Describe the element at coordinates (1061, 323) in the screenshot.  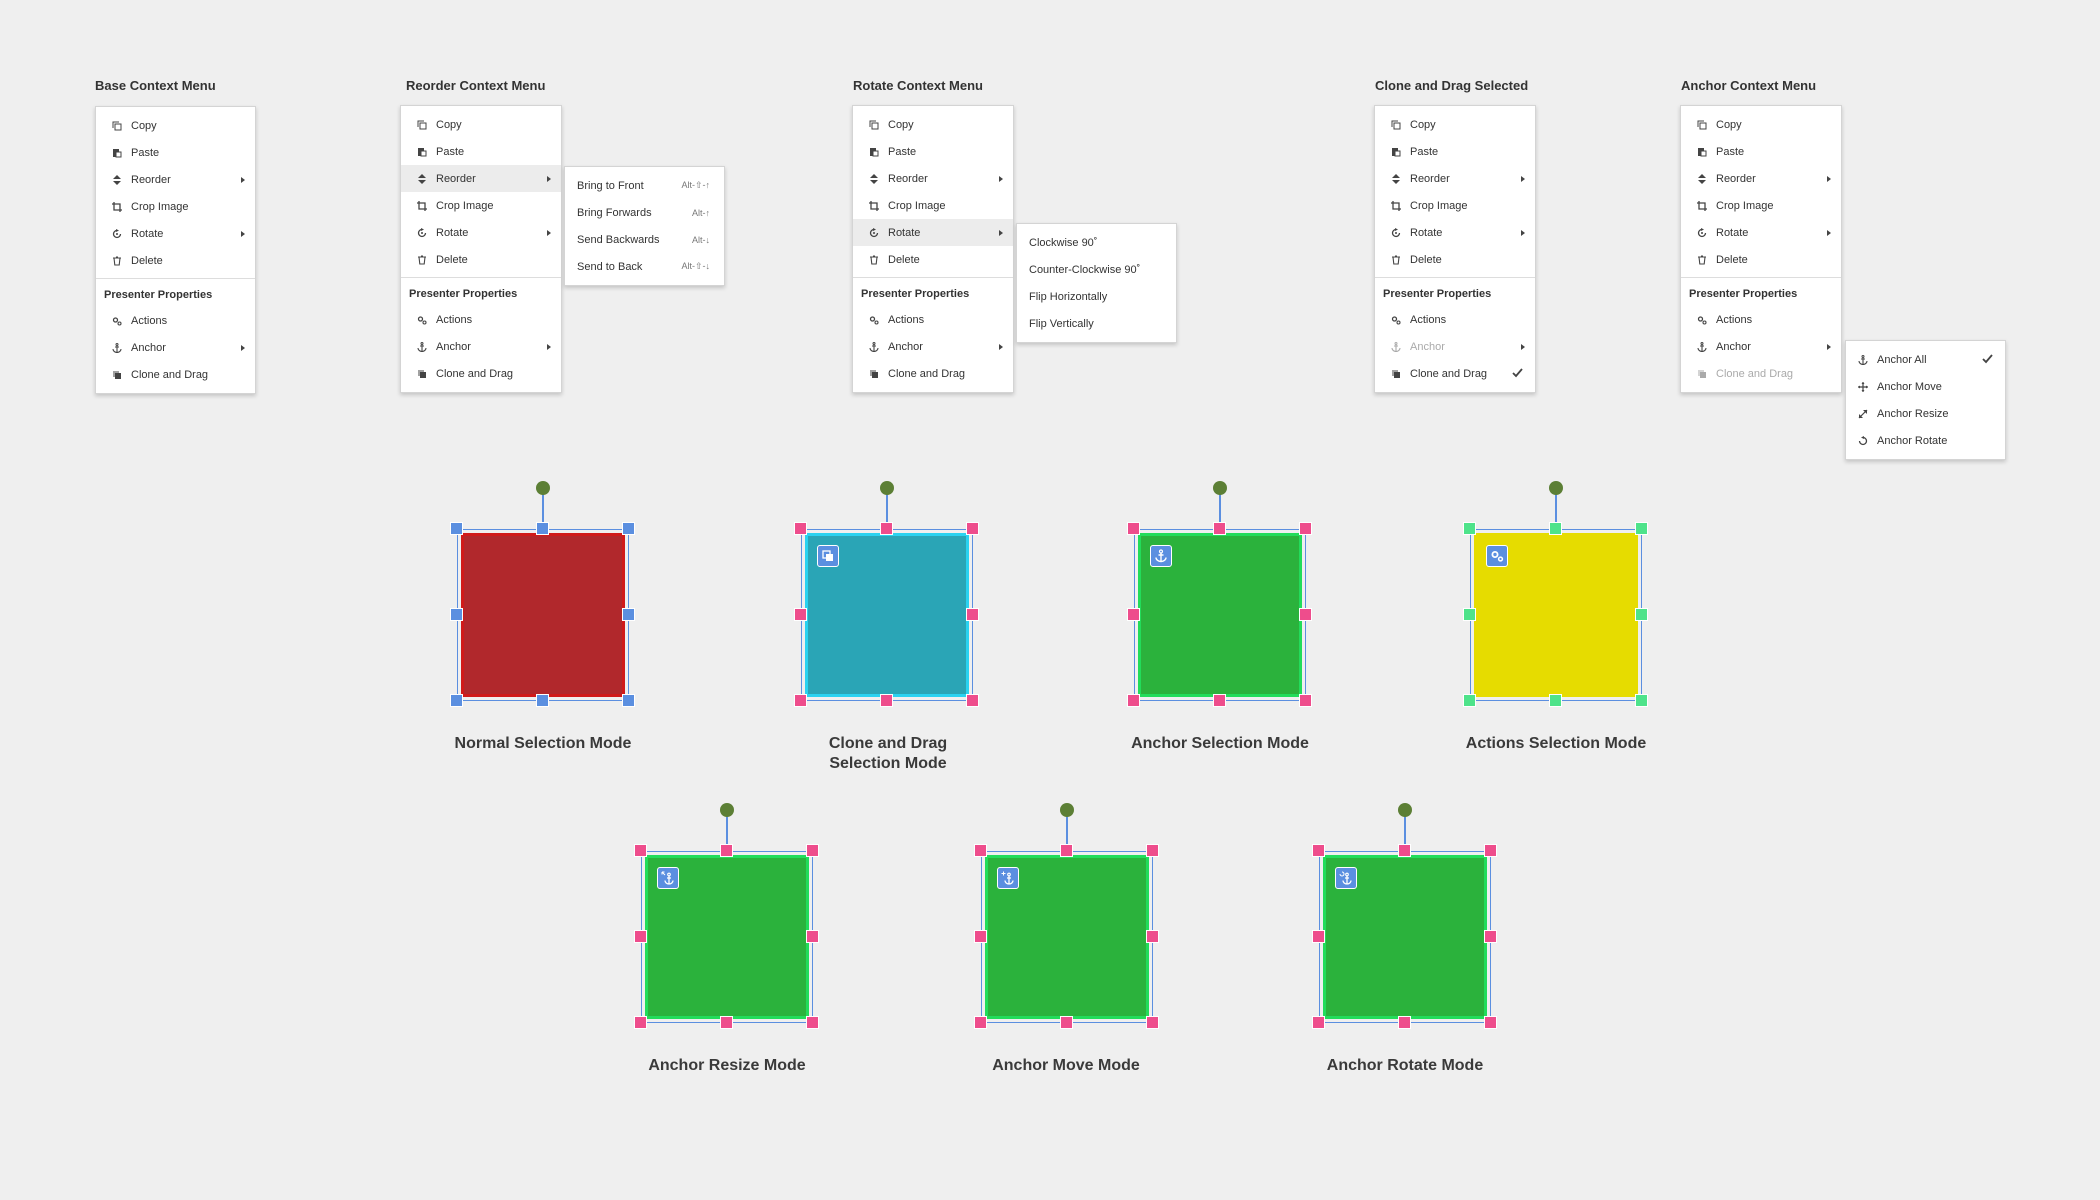
I see `menu-item-flip-vertically: Flip Vertically` at that location.